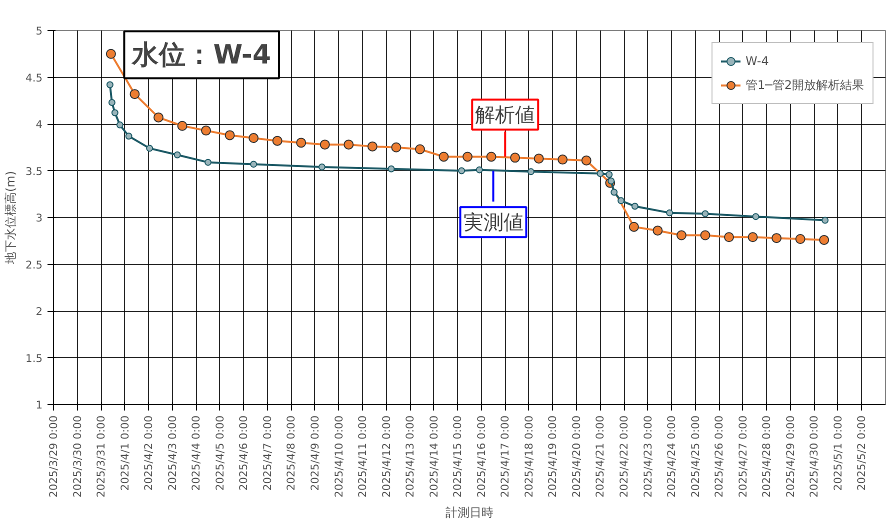 Image resolution: width=887 pixels, height=522 pixels. What do you see at coordinates (196, 453) in the screenshot?
I see `x-tick-label: 2025/4/4 0:00` at bounding box center [196, 453].